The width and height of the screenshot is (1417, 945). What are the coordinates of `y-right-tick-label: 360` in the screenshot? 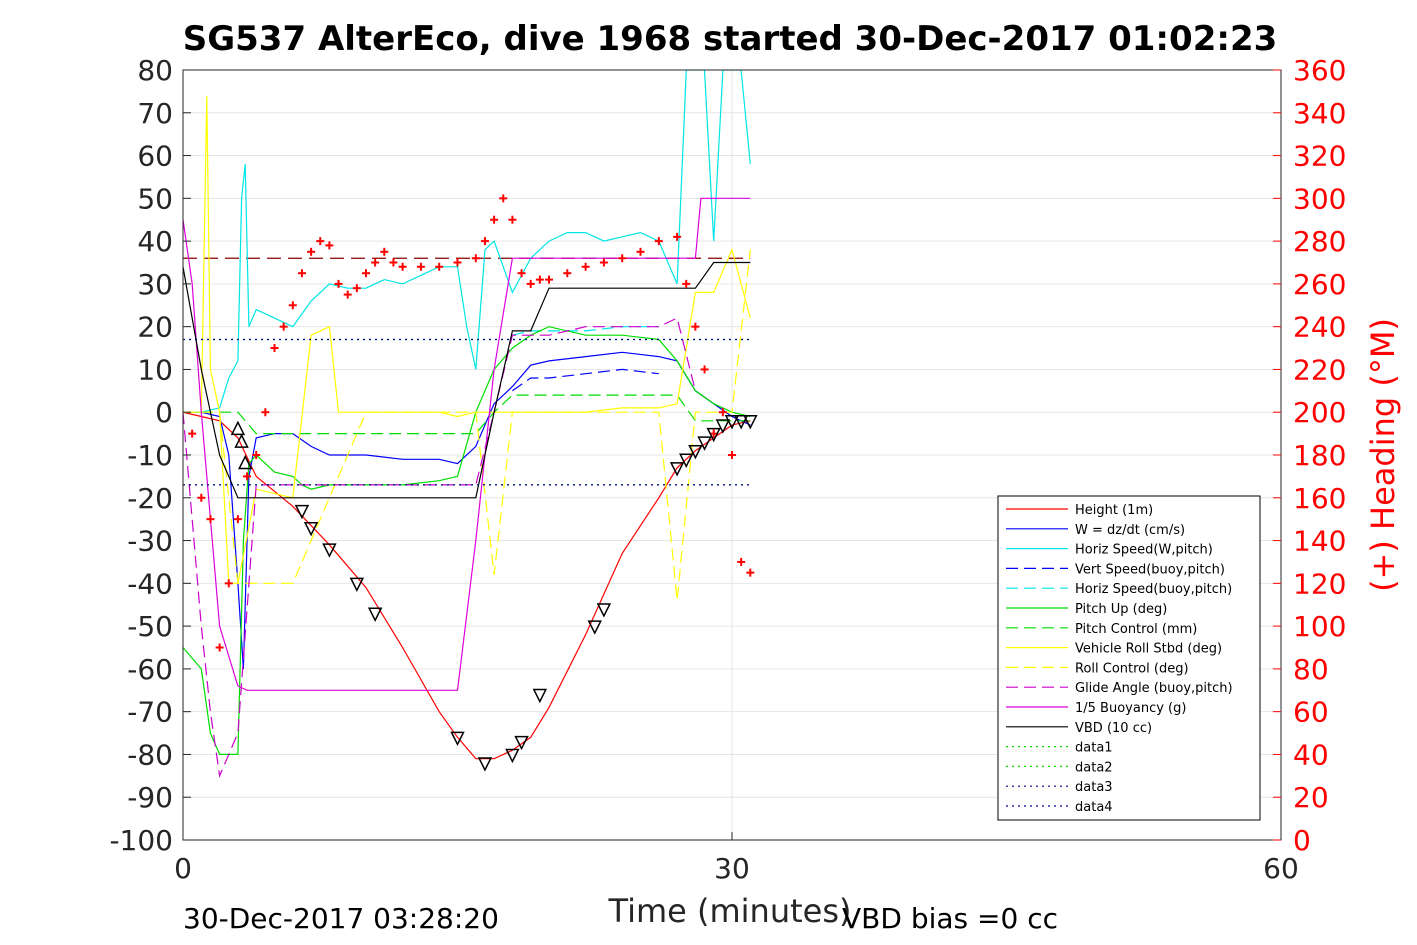 It's located at (1319, 70).